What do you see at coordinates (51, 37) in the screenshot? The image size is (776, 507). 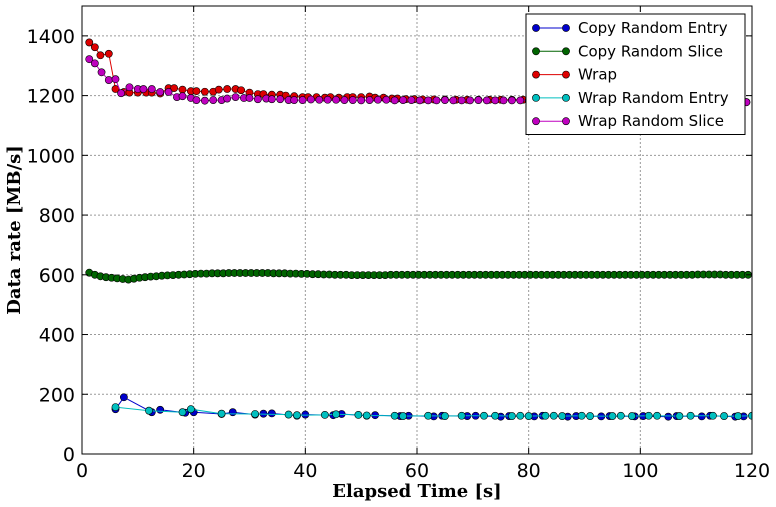 I see `y-tick-label: 1400` at bounding box center [51, 37].